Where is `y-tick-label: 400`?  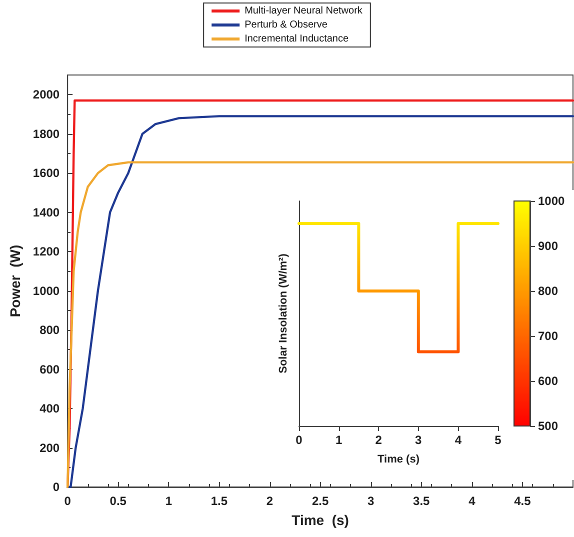 y-tick-label: 400 is located at coordinates (50, 409).